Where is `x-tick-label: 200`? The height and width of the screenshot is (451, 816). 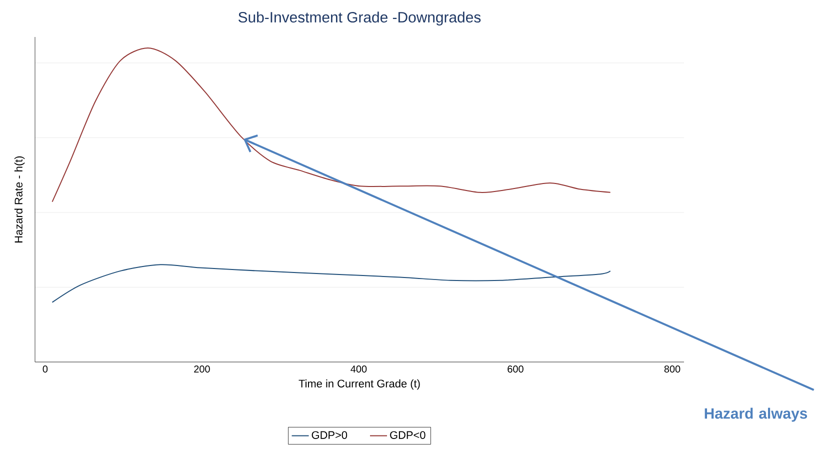
x-tick-label: 200 is located at coordinates (202, 369).